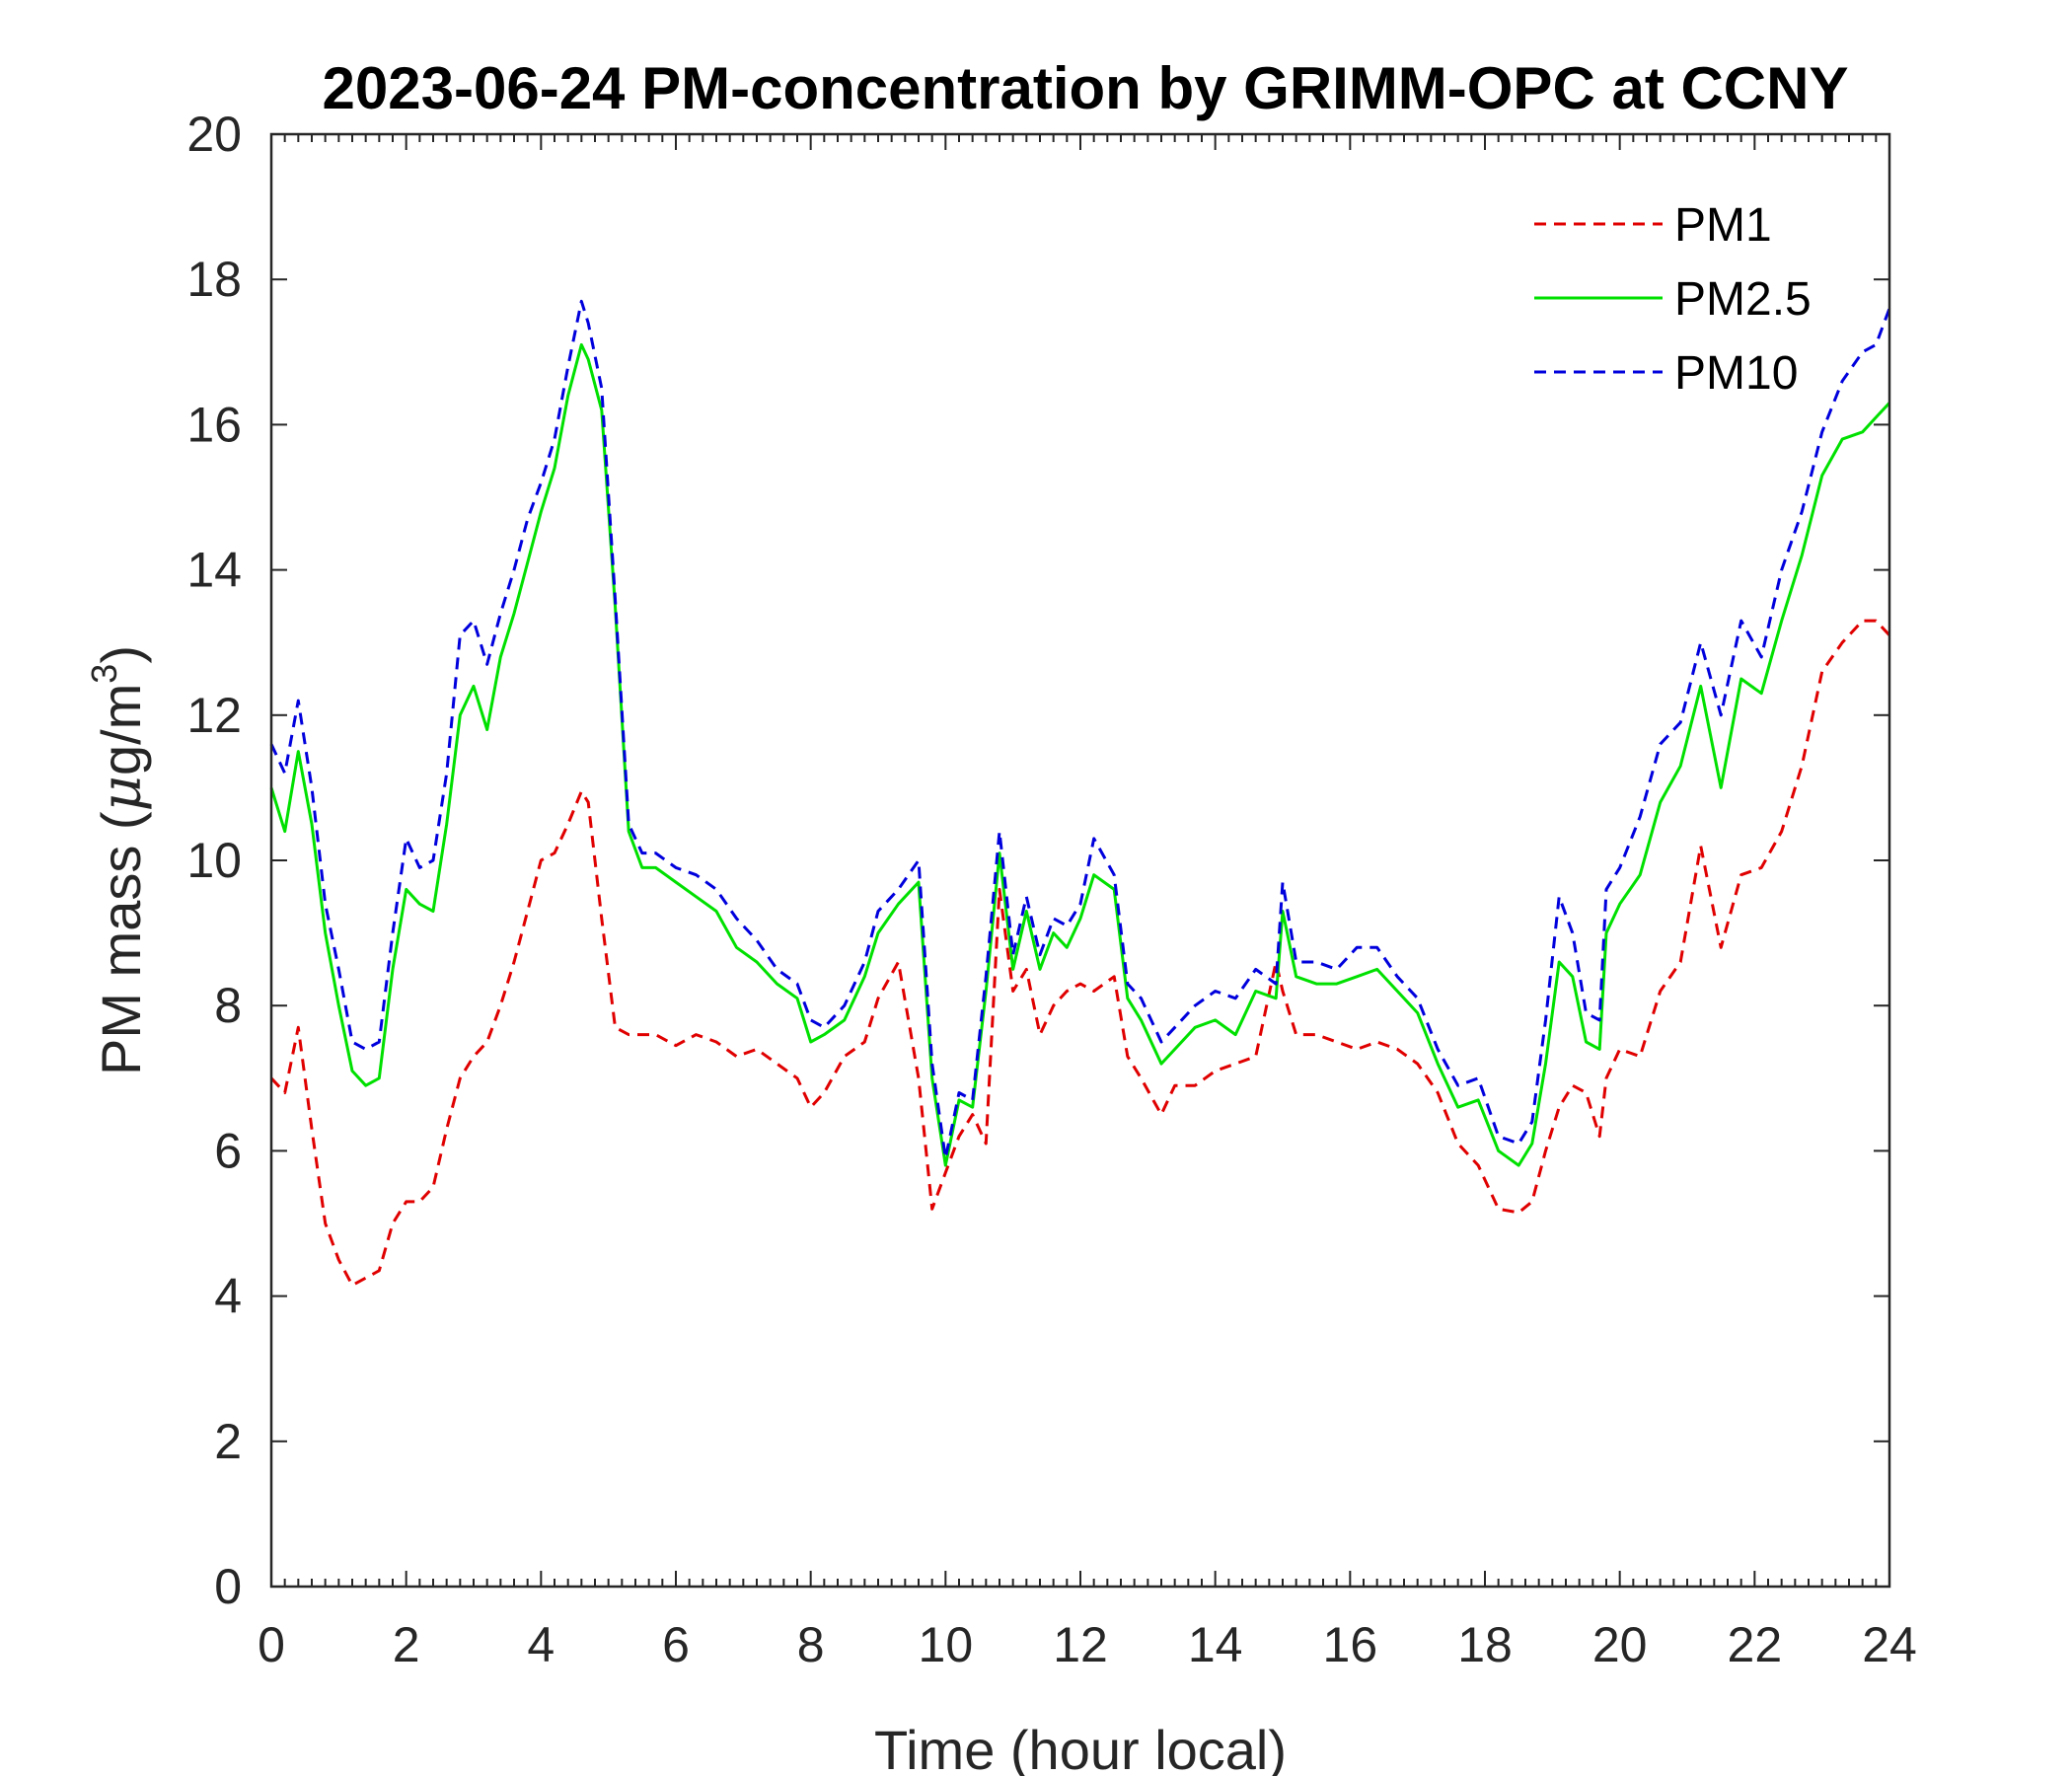 The image size is (2072, 1776). Describe the element at coordinates (214, 425) in the screenshot. I see `y-tick-label: 16` at that location.